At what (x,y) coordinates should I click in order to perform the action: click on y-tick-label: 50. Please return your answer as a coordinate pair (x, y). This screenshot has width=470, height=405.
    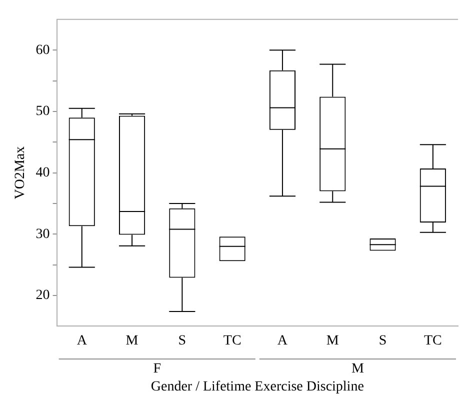
    Looking at the image, I should click on (43, 112).